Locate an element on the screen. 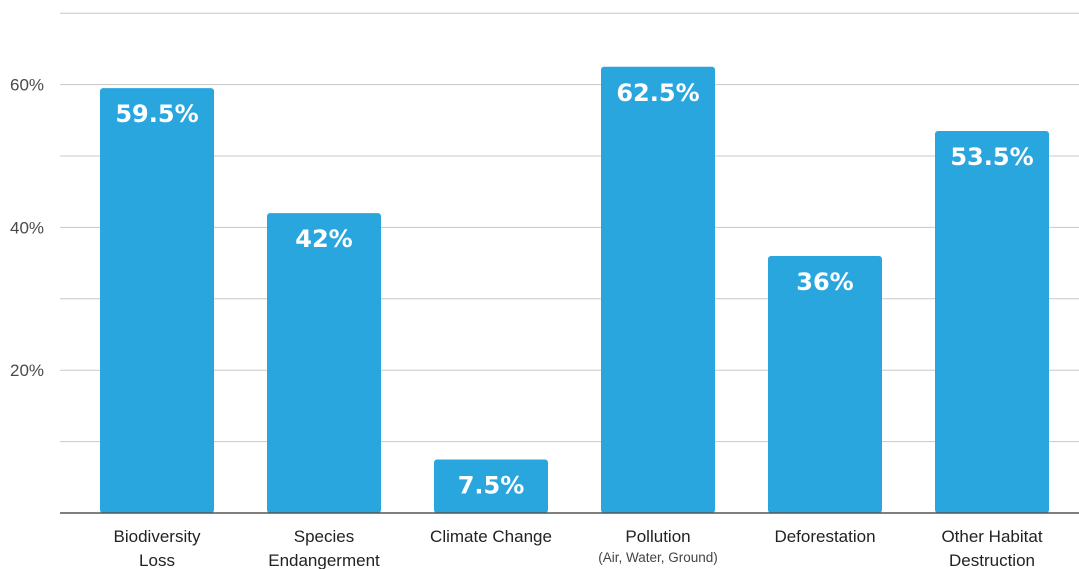  bar-value-label: 42% is located at coordinates (323, 239).